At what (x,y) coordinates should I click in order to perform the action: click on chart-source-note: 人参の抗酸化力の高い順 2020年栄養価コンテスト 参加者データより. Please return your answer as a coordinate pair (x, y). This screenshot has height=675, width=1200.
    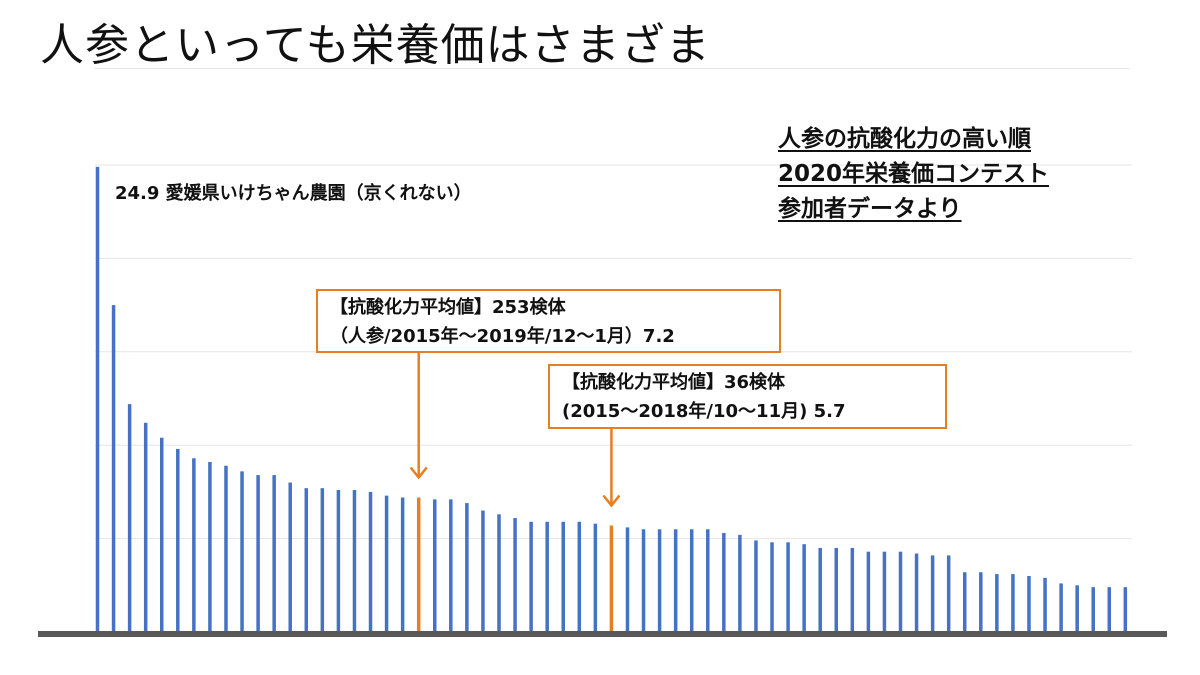
    Looking at the image, I should click on (913, 174).